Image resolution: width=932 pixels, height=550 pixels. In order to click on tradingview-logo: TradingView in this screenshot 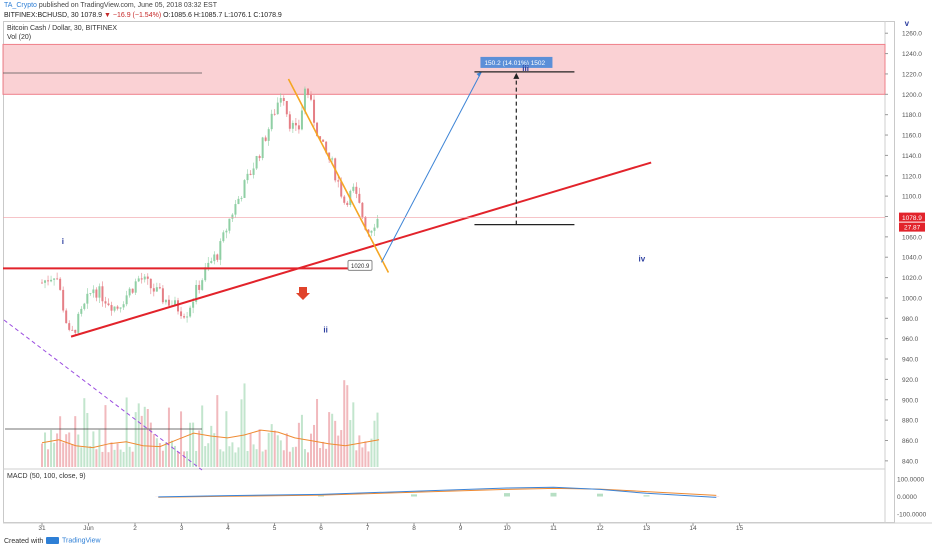, I will do `click(72, 540)`.